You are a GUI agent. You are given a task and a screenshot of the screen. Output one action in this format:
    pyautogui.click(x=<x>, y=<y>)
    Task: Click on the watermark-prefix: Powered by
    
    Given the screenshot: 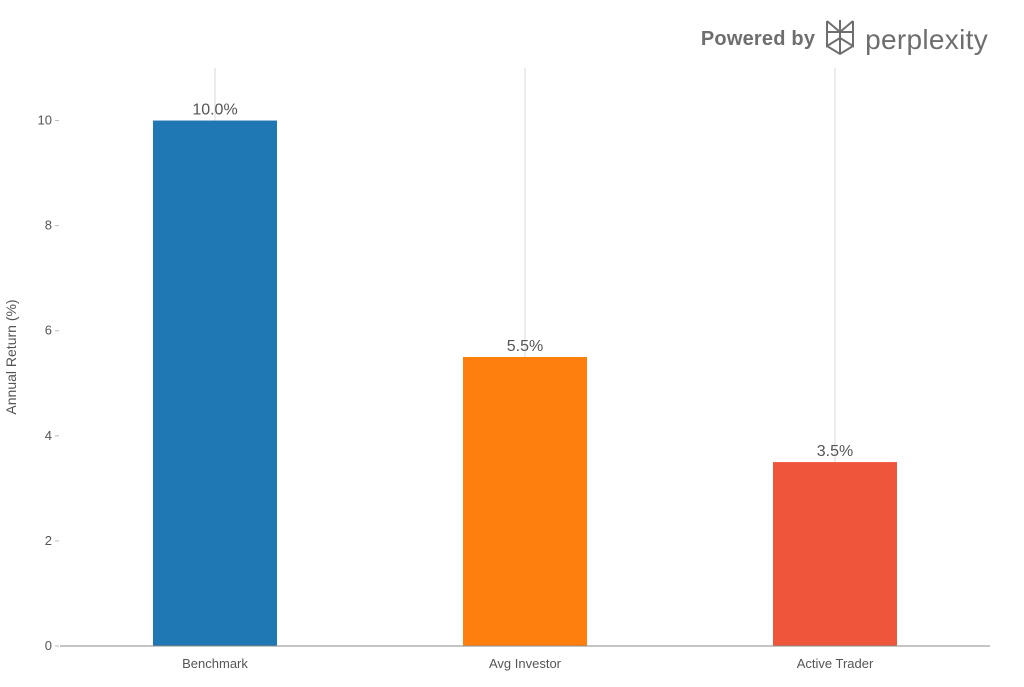 What is the action you would take?
    pyautogui.click(x=758, y=39)
    